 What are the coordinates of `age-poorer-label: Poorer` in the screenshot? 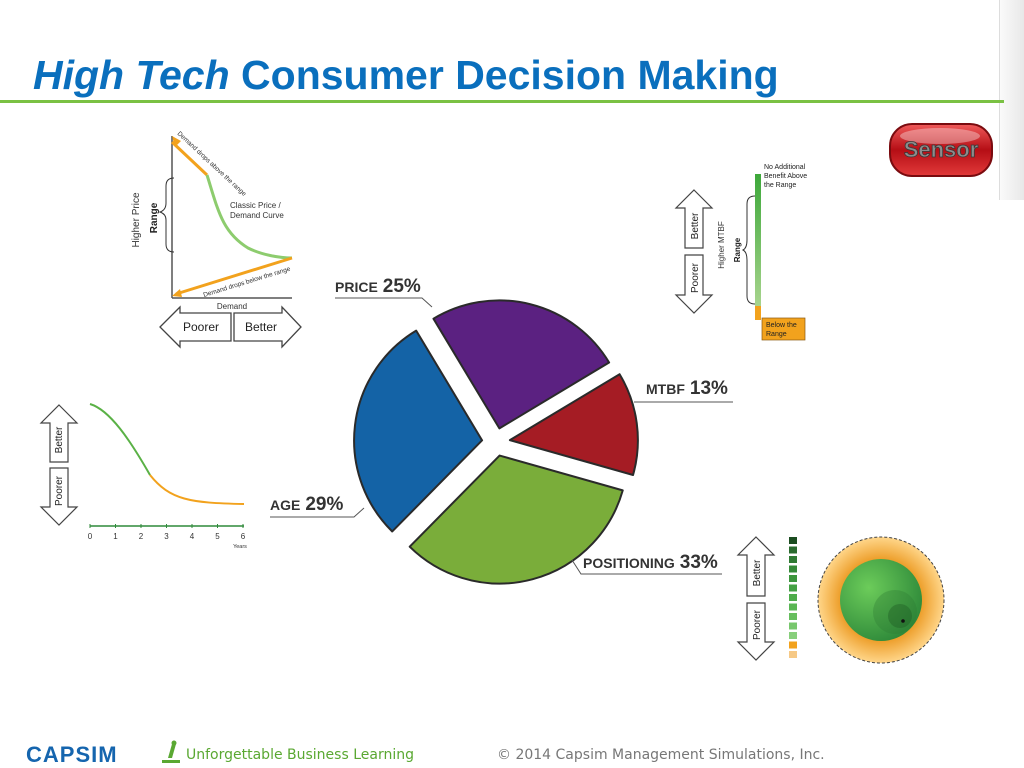 It's located at (59, 490).